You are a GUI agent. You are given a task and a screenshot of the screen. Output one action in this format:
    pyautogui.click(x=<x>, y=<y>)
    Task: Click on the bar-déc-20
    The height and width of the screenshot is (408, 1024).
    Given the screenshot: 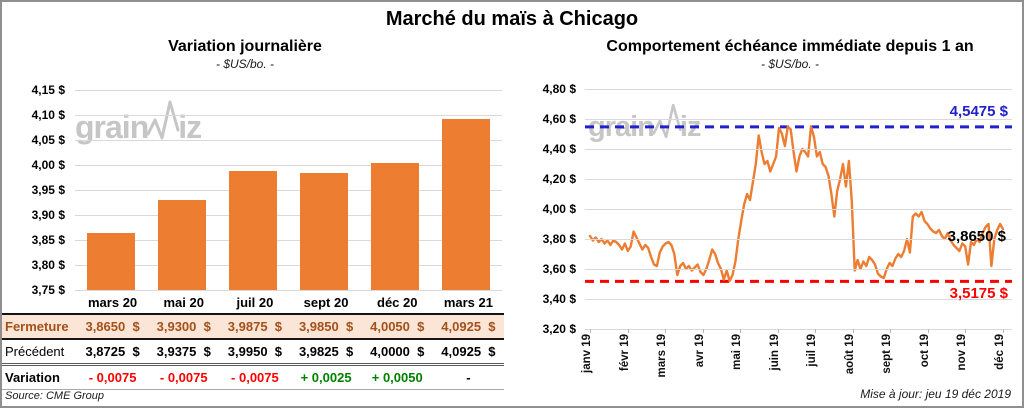 What is the action you would take?
    pyautogui.click(x=395, y=226)
    